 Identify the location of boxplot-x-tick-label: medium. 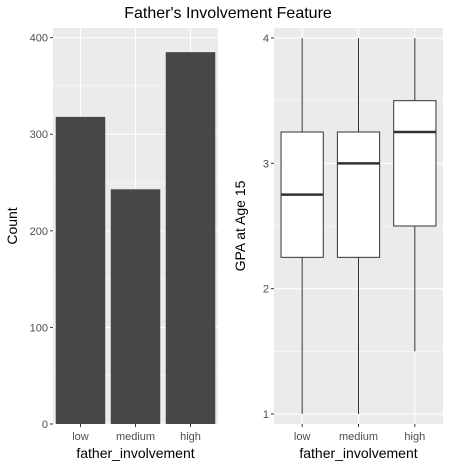
(358, 437).